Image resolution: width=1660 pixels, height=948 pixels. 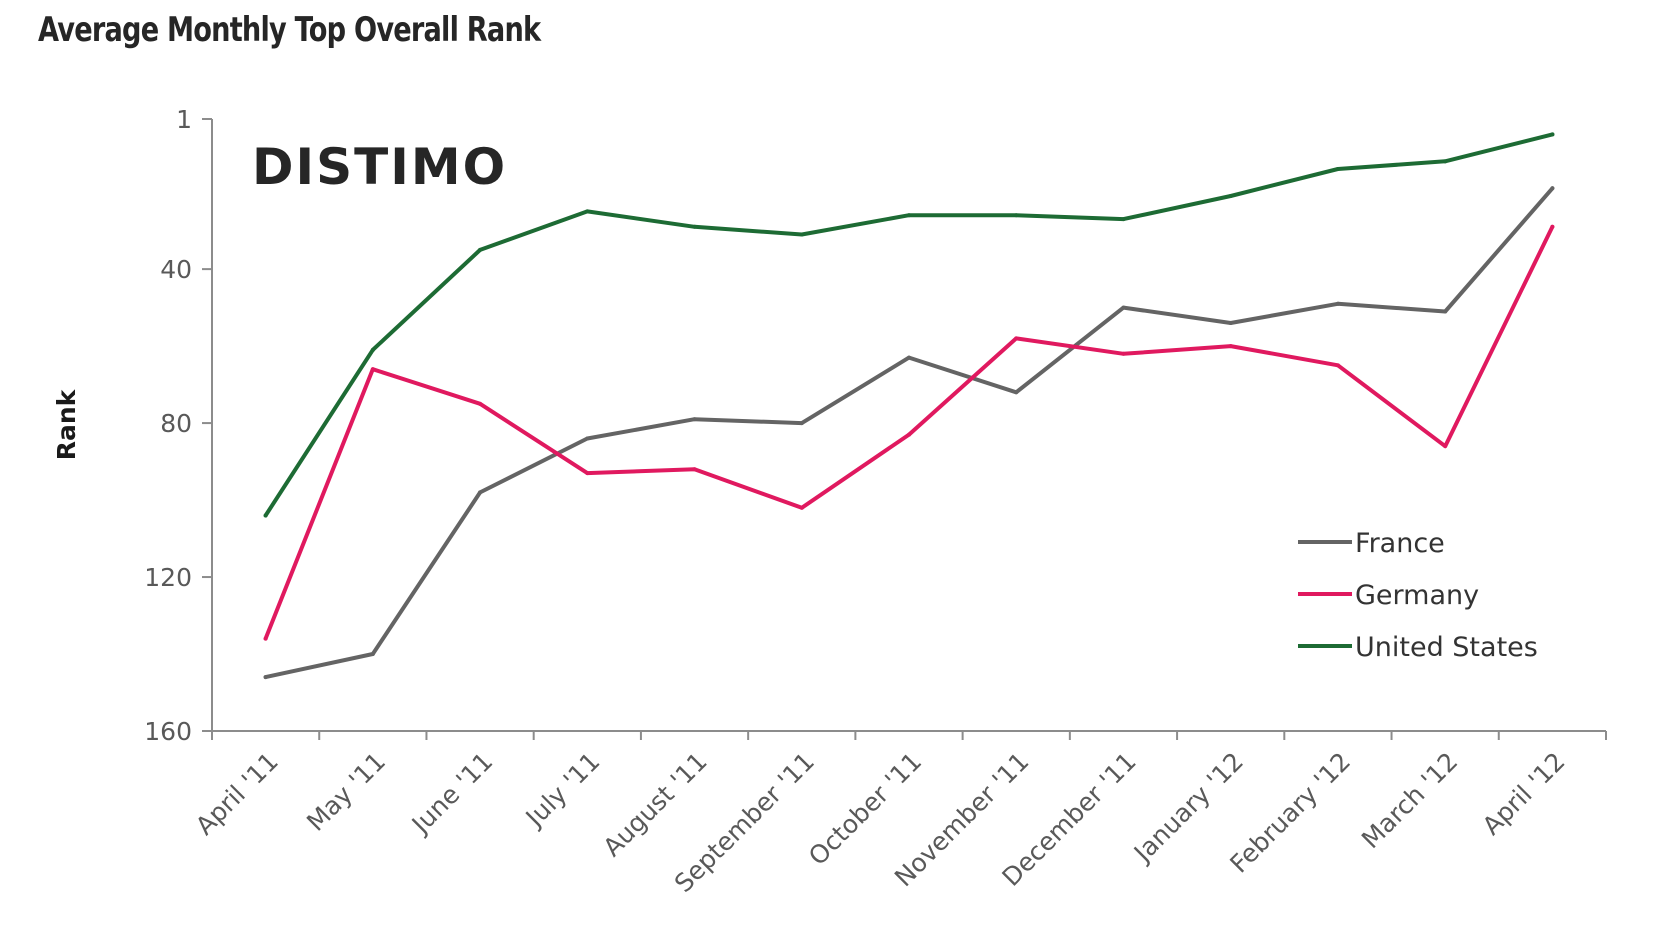 What do you see at coordinates (1524, 794) in the screenshot?
I see `x-tick-label: April '12` at bounding box center [1524, 794].